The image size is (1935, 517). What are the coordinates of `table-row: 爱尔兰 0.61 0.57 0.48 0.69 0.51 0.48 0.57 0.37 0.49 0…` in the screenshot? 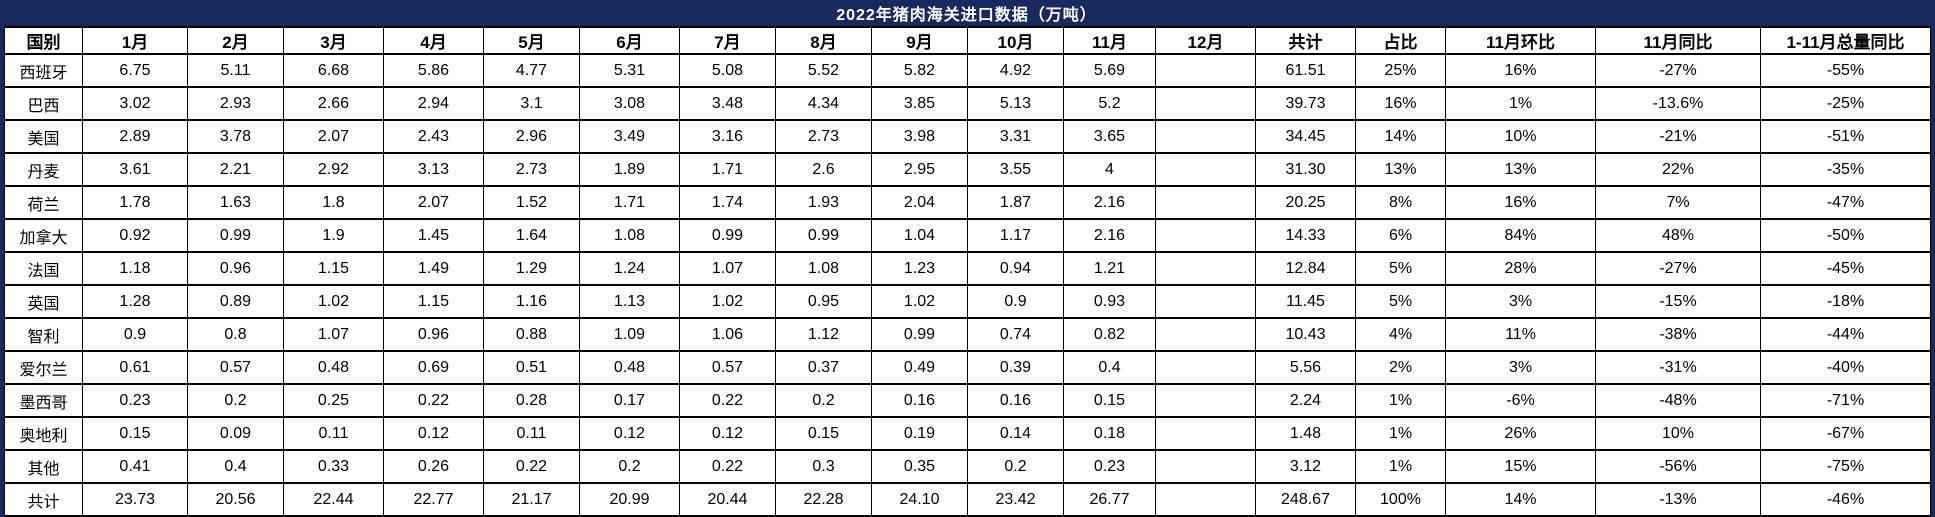 It's located at (967, 367).